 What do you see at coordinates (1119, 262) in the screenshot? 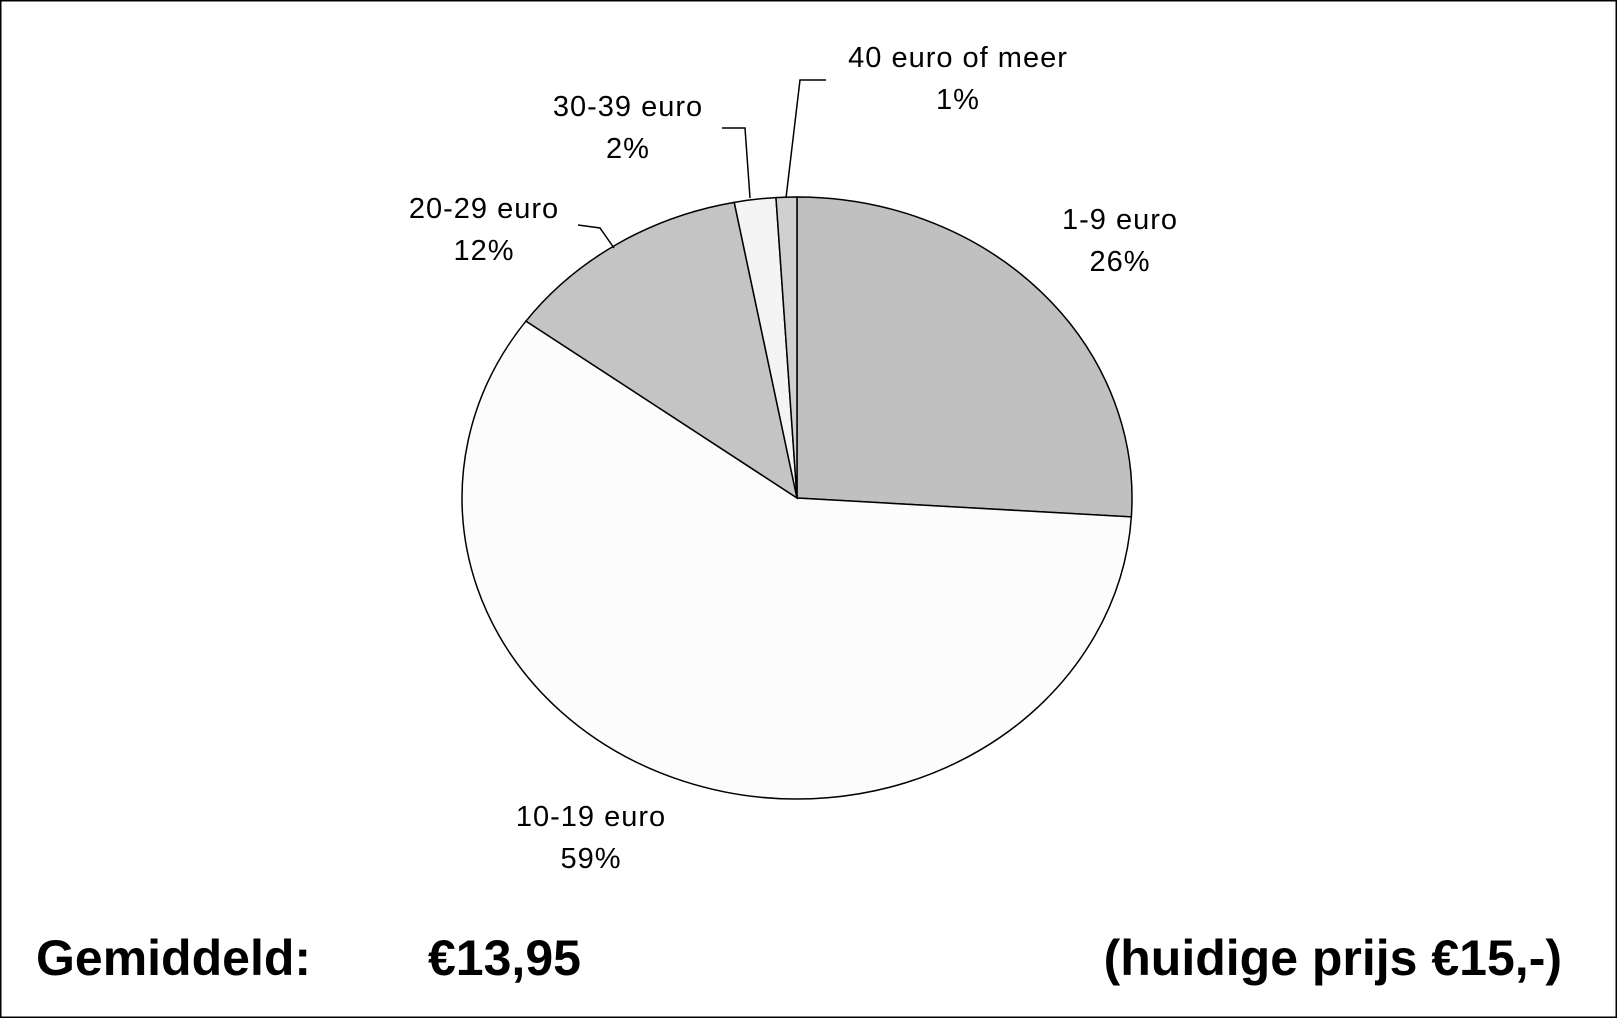
I see `slice-value-label: 26%` at bounding box center [1119, 262].